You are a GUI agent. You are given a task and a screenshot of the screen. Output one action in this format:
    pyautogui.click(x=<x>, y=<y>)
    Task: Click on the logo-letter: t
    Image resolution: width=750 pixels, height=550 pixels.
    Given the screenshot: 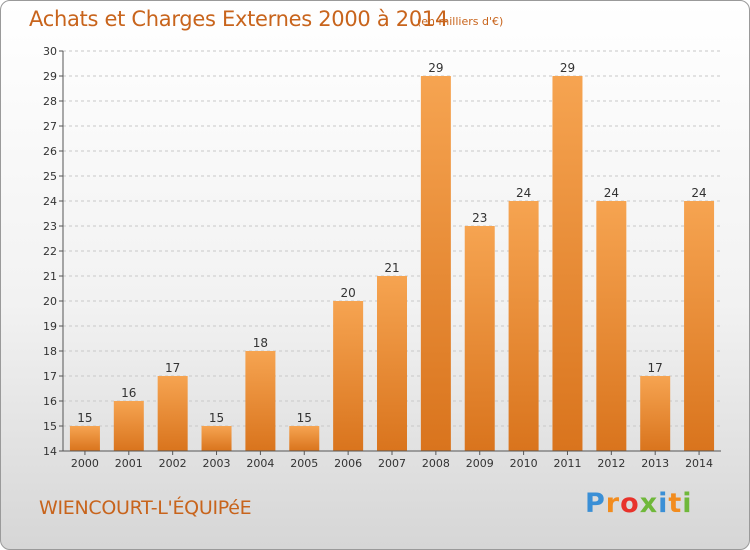 What is the action you would take?
    pyautogui.click(x=675, y=503)
    